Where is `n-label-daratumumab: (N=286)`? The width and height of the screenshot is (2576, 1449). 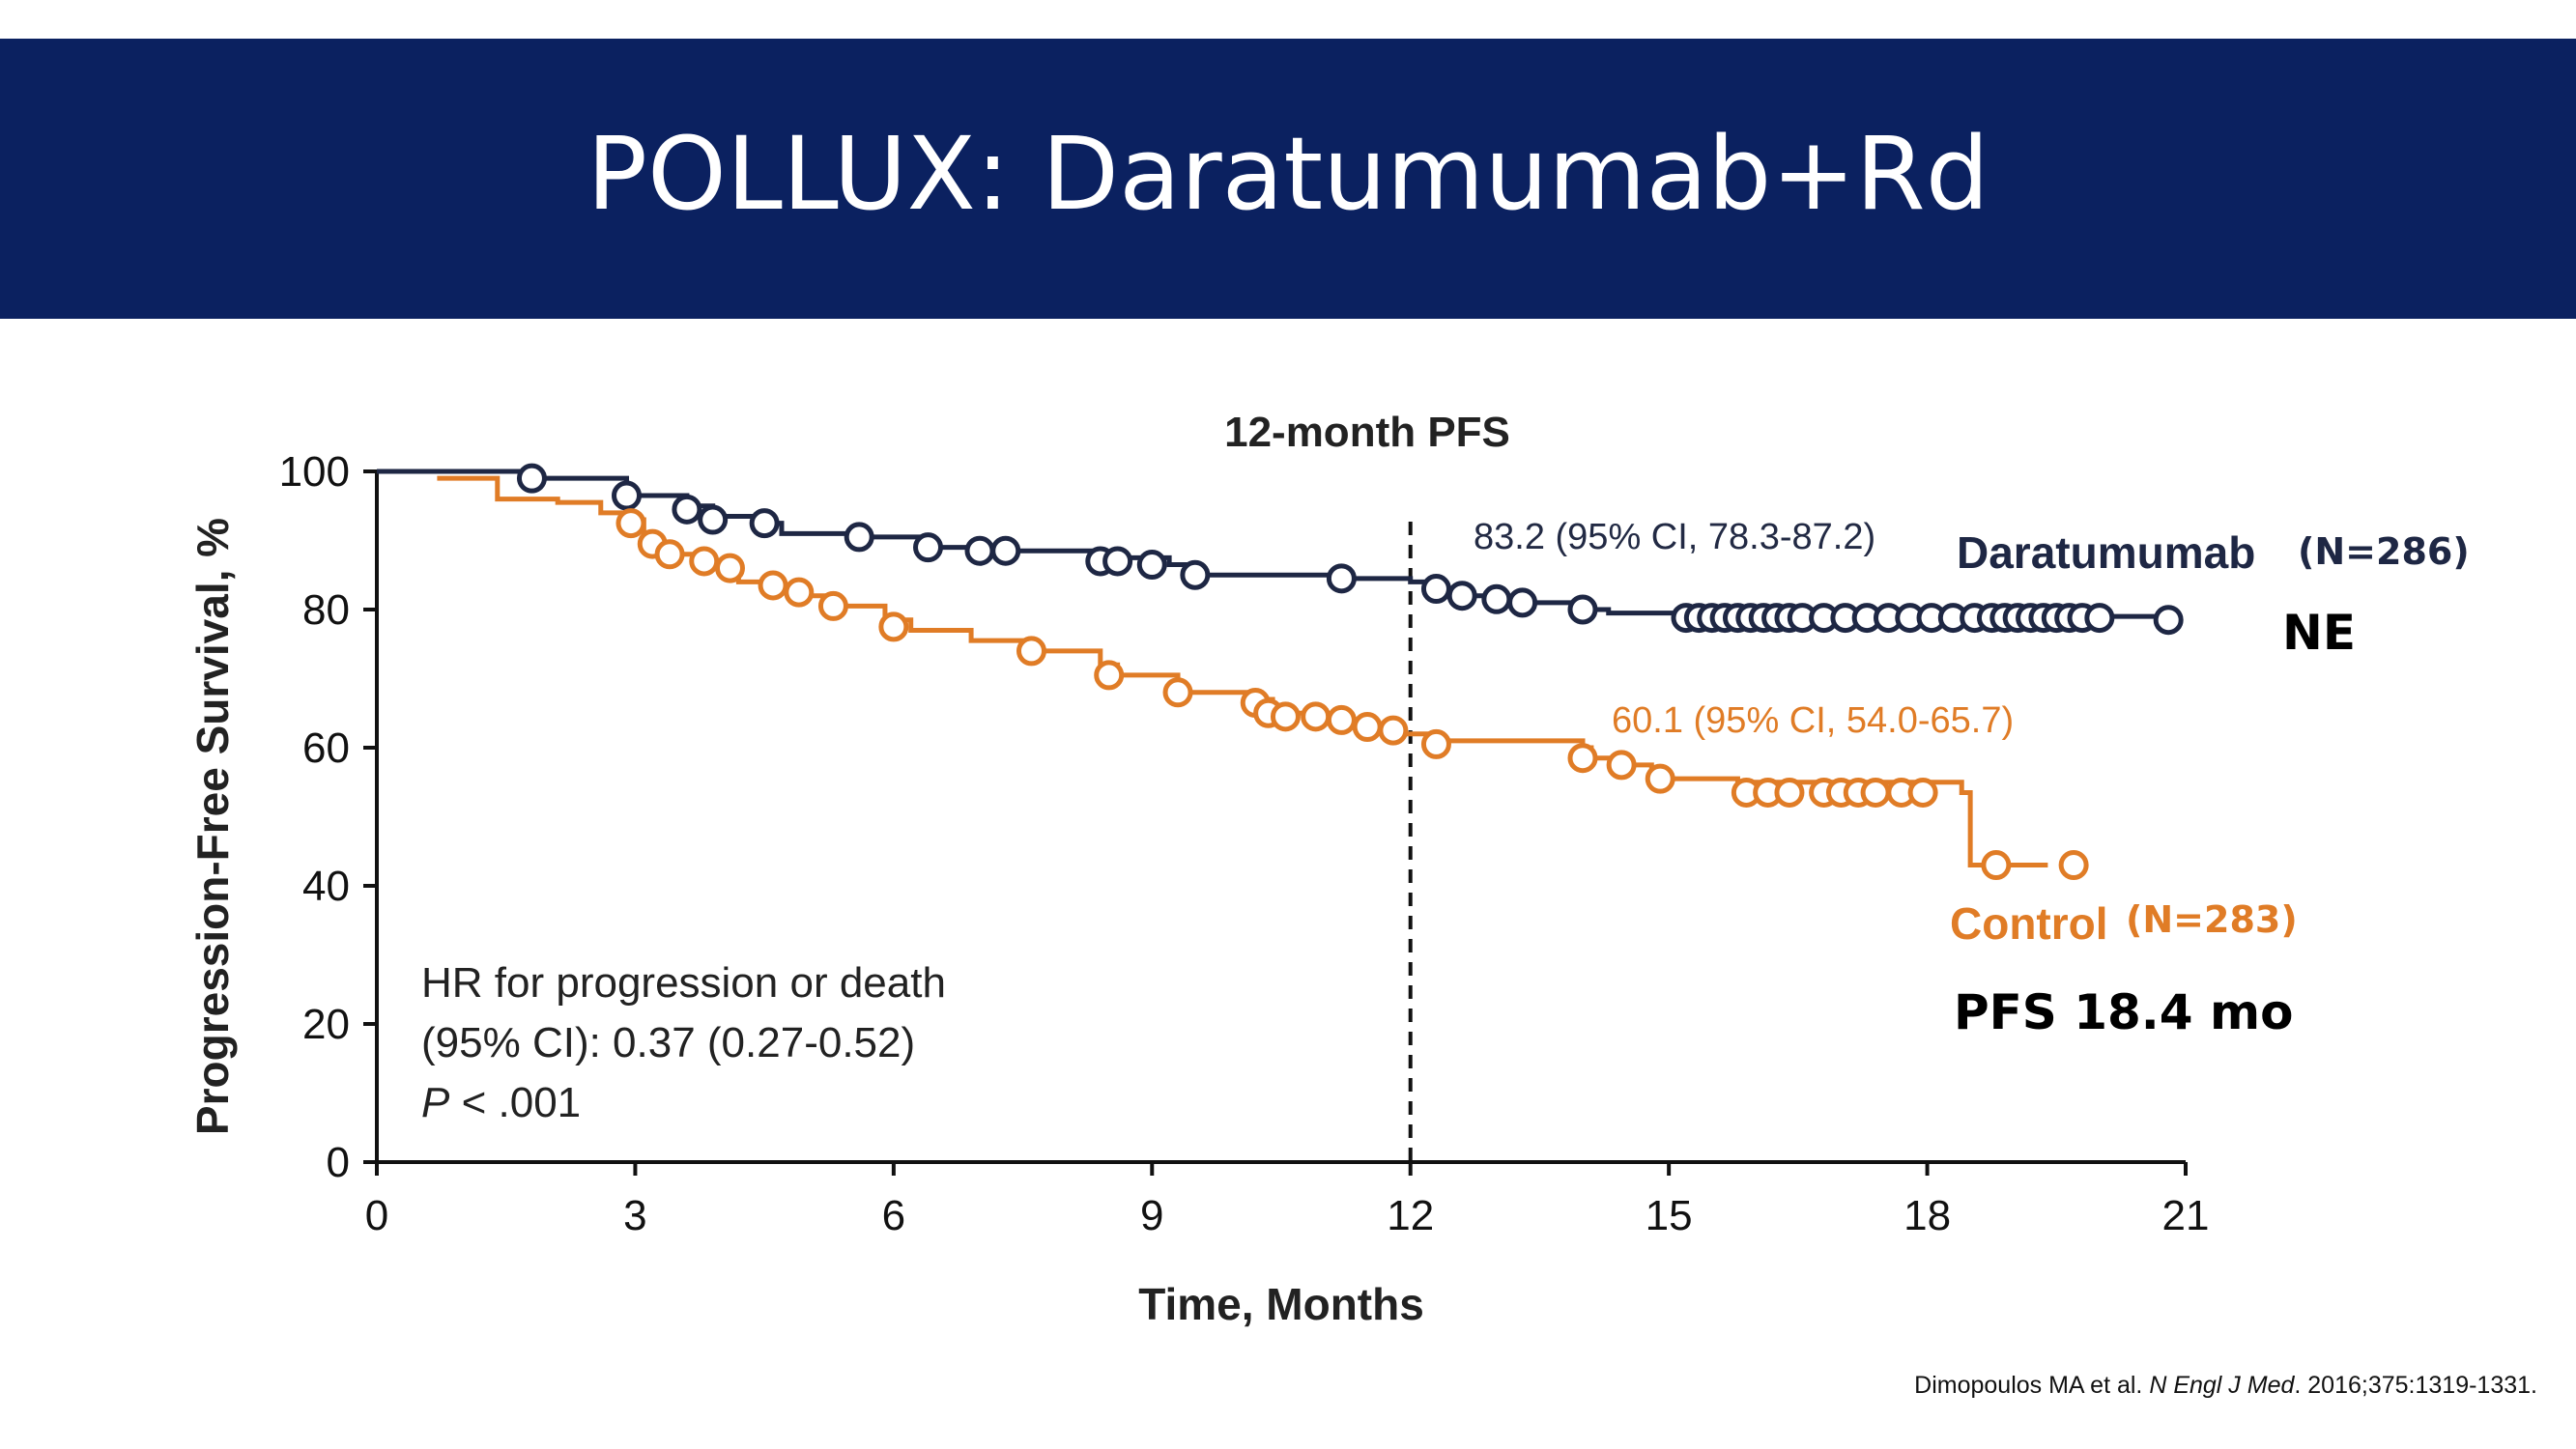
n-label-daratumumab: (N=286) is located at coordinates (2384, 551).